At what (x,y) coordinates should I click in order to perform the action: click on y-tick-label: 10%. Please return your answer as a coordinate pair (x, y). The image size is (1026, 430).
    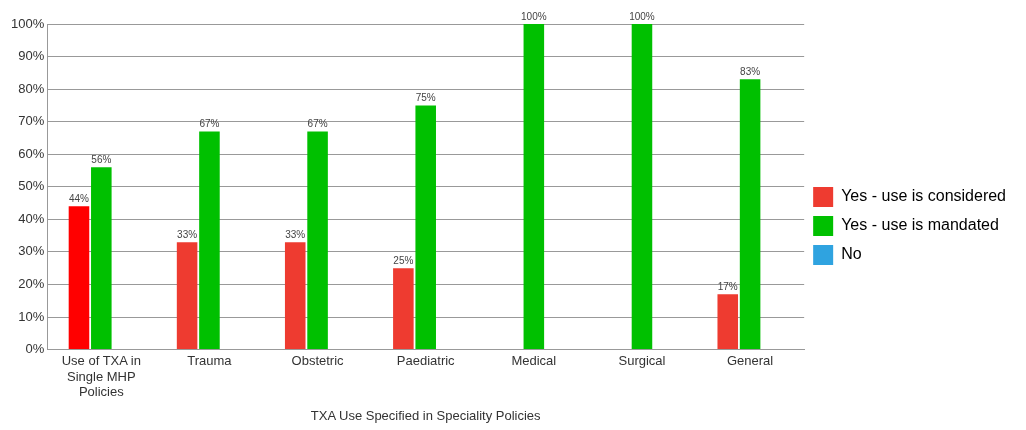
    Looking at the image, I should click on (31, 316).